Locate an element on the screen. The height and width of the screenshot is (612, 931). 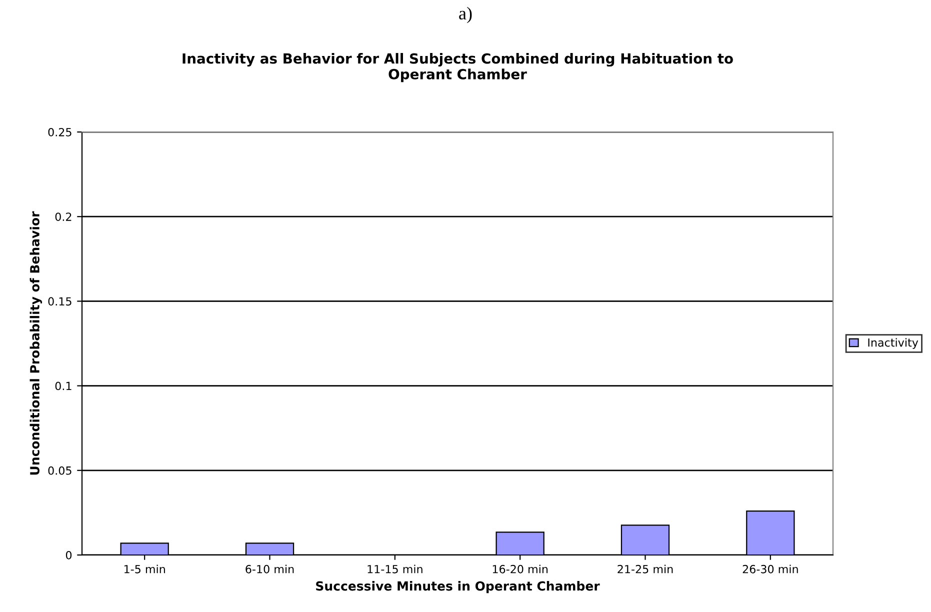
y-axis-title: Unconditional Probability of Behavior is located at coordinates (36, 343).